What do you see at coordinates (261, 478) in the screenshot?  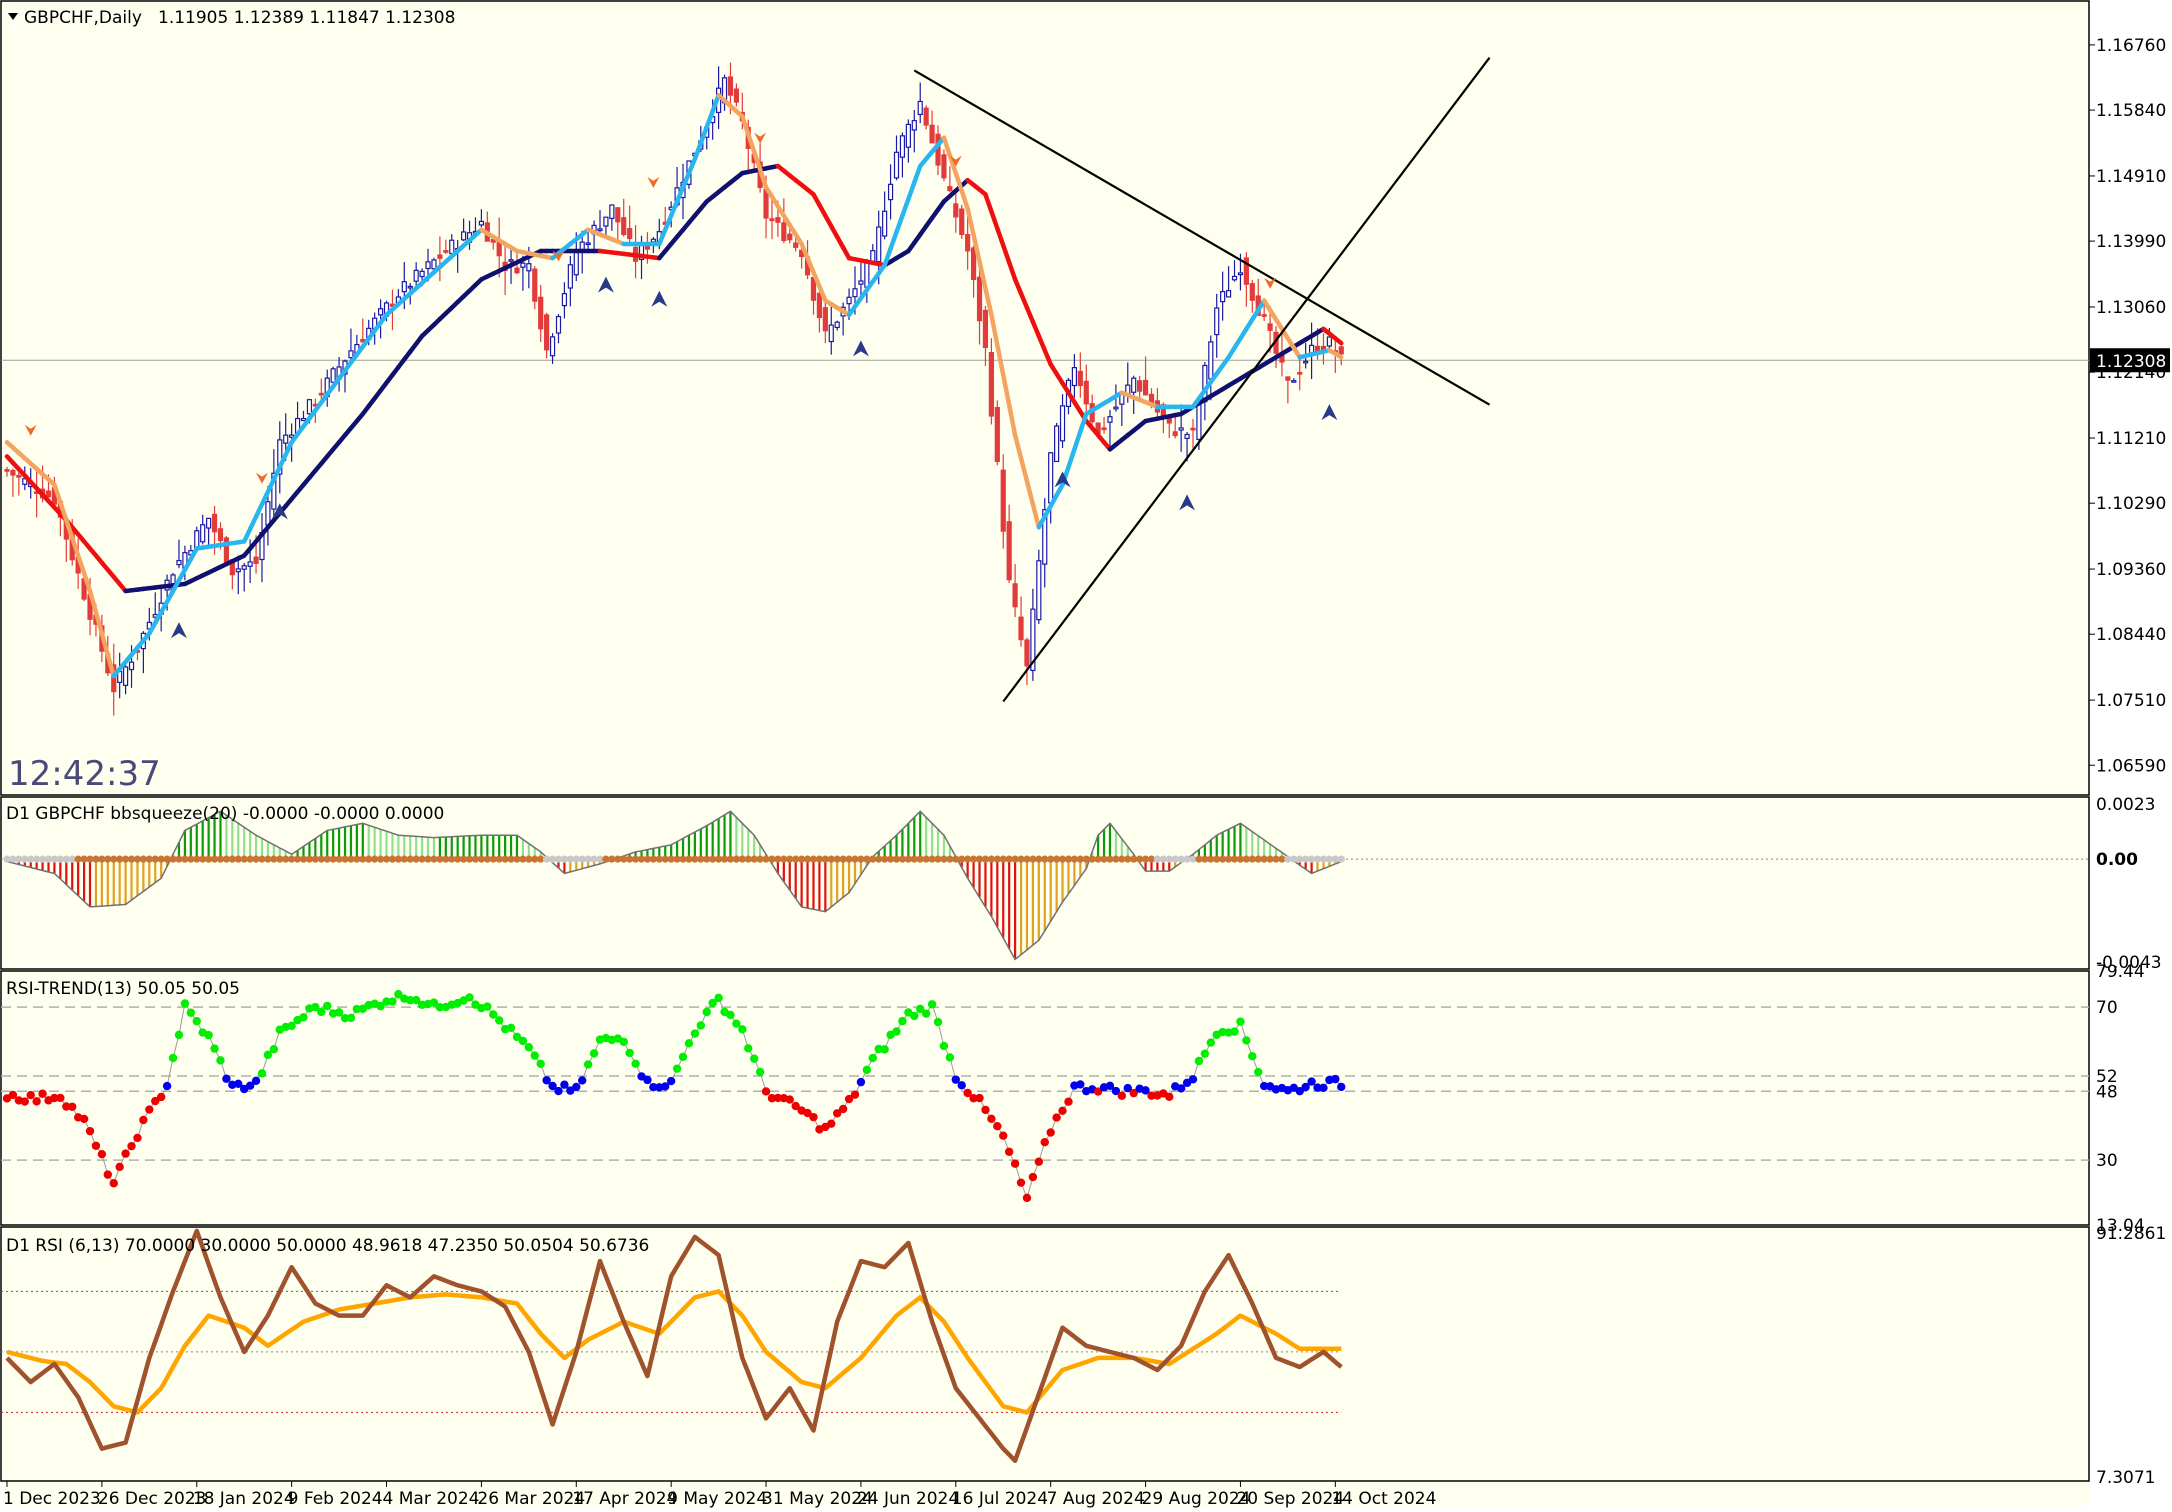 I see `sell-arrow-icon` at bounding box center [261, 478].